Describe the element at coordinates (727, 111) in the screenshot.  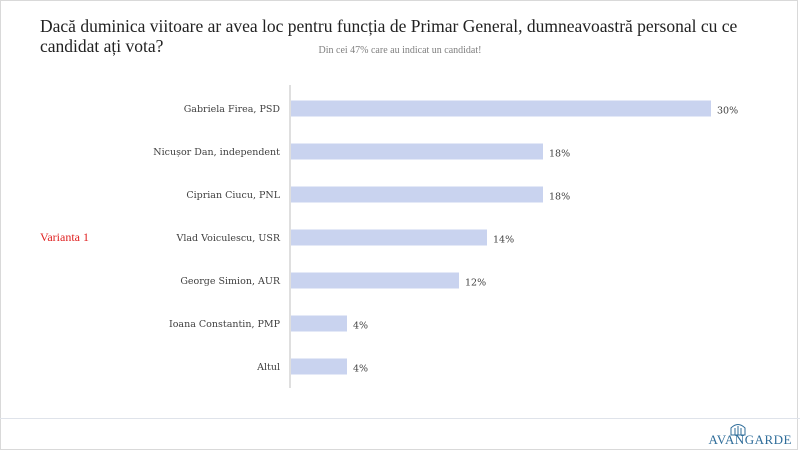
I see `value-label: 30%` at that location.